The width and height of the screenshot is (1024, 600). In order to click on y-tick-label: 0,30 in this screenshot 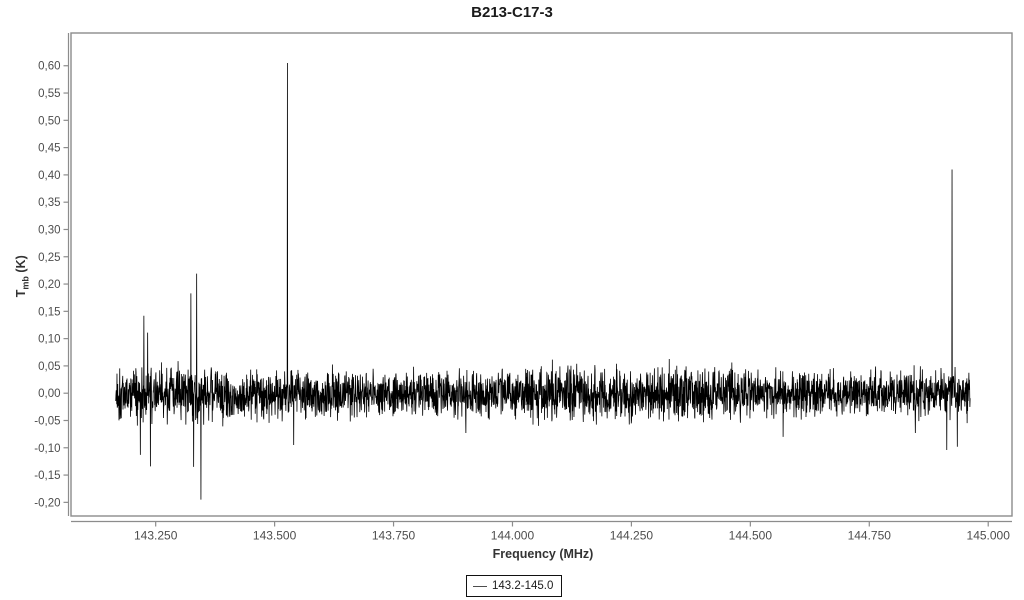, I will do `click(49, 230)`.